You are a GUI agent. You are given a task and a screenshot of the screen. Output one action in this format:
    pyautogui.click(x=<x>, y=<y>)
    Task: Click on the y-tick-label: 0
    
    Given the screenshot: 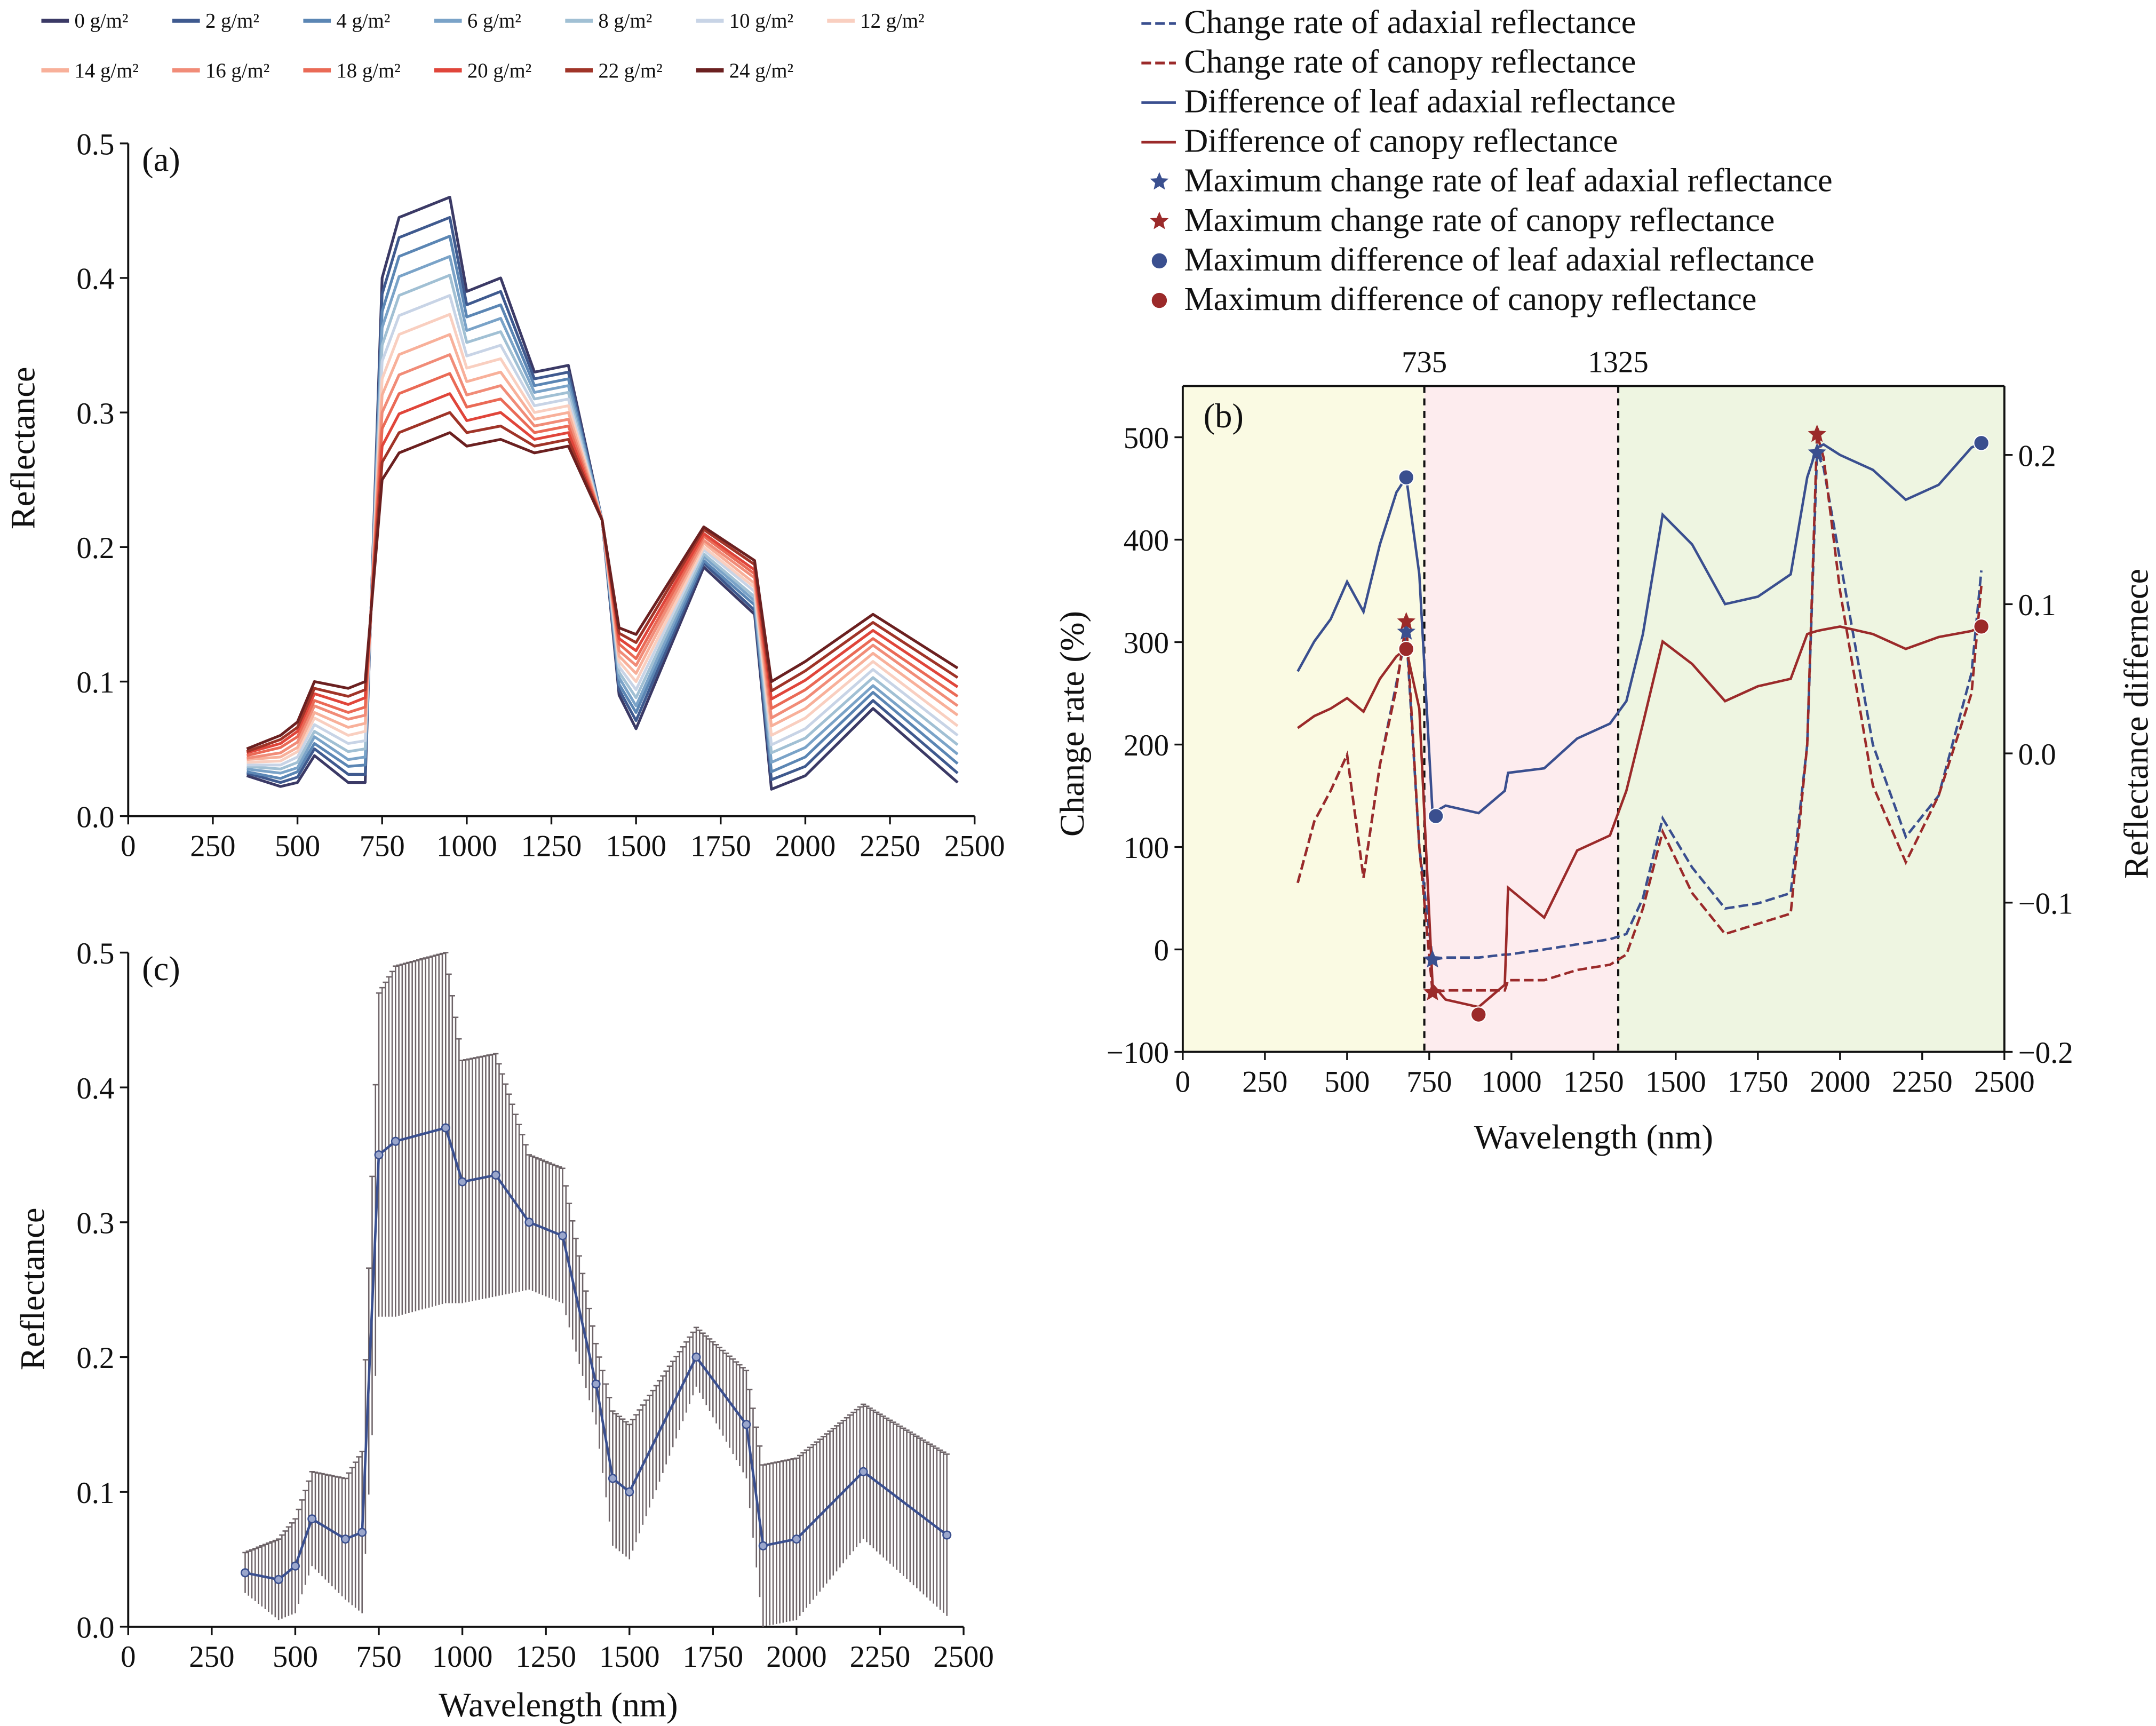 What is the action you would take?
    pyautogui.click(x=1161, y=950)
    